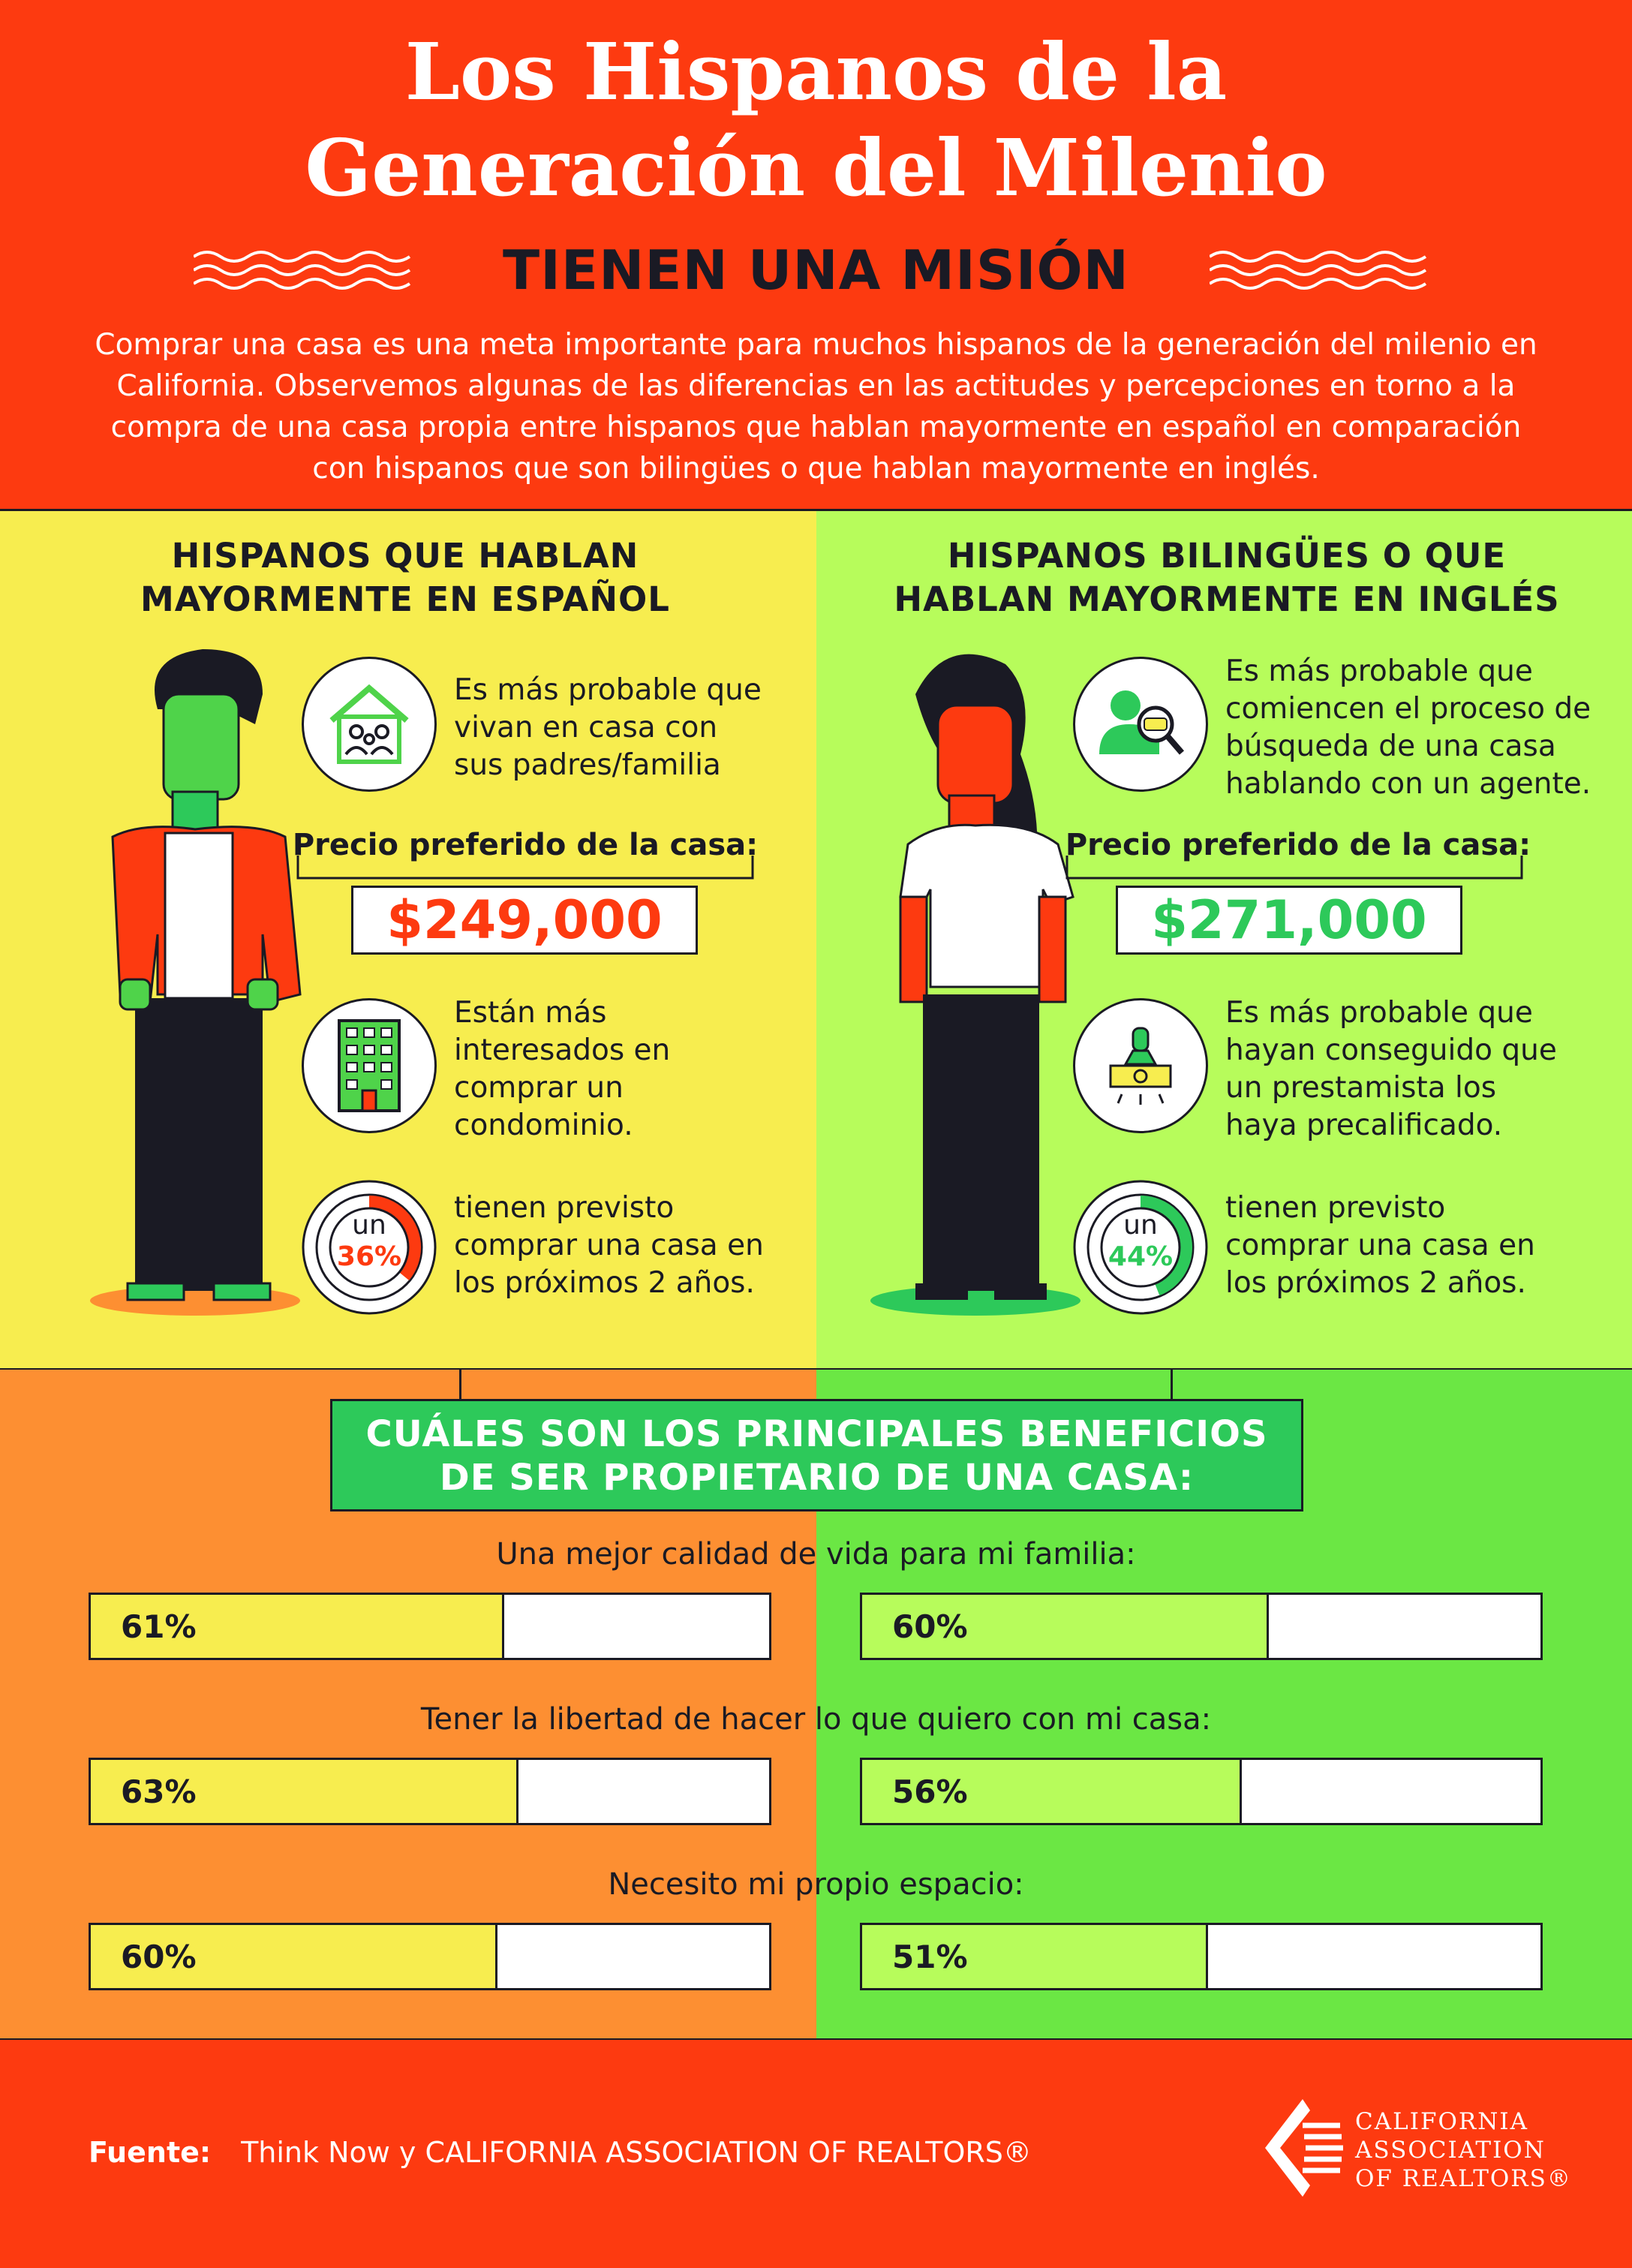 This screenshot has width=1632, height=2268. I want to click on bilingual-donut-chart: un 44%, so click(1140, 1247).